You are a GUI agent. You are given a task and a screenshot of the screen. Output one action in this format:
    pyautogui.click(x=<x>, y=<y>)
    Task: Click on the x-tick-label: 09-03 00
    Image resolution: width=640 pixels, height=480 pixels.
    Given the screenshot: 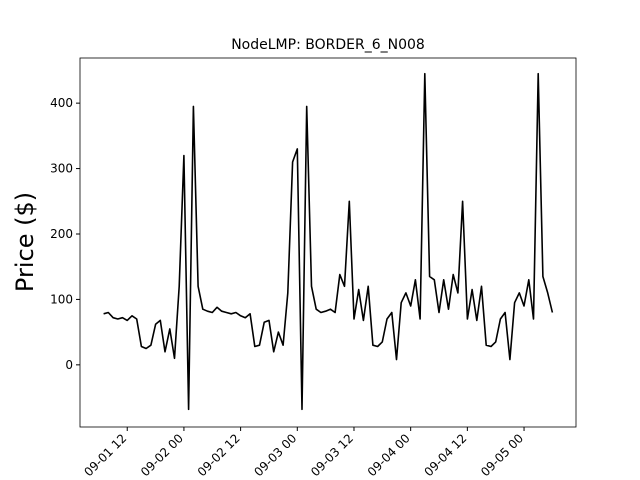 What is the action you would take?
    pyautogui.click(x=275, y=455)
    